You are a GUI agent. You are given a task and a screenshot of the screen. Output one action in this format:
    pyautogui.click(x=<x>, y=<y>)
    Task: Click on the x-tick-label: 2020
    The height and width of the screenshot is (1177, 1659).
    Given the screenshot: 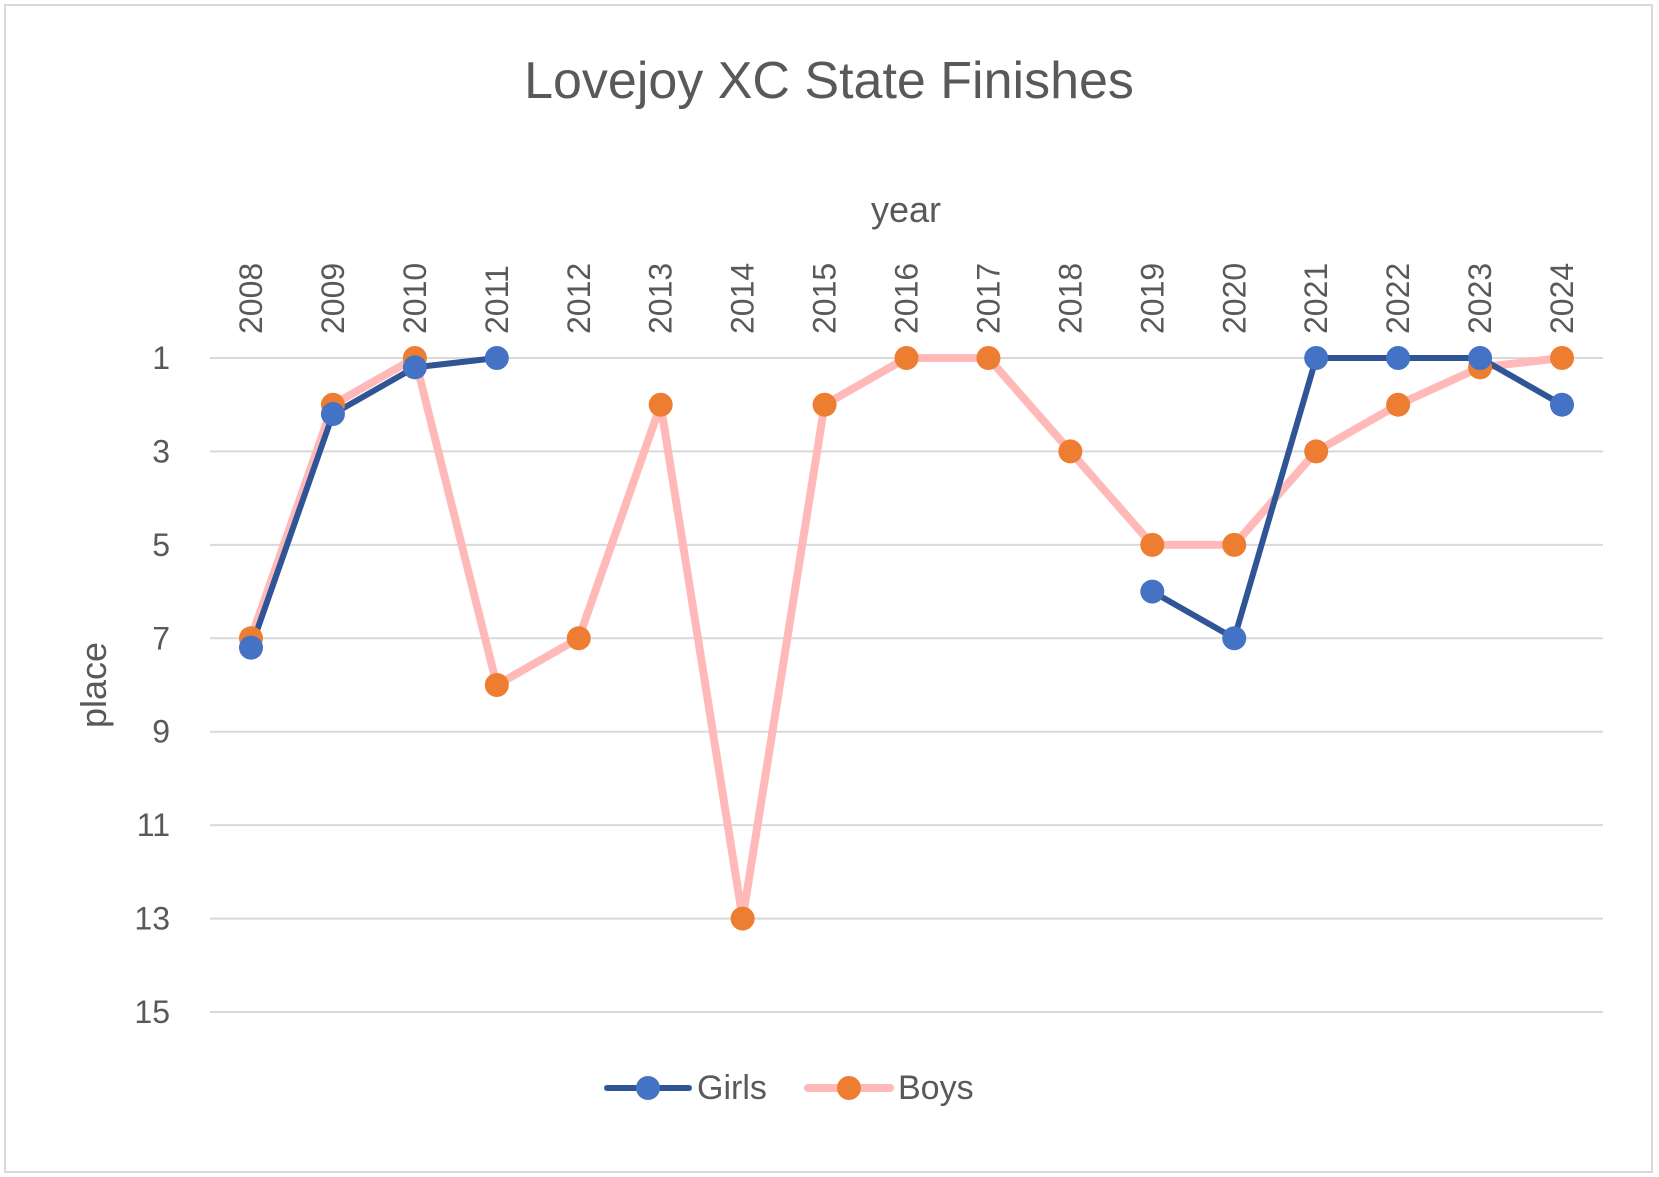 What is the action you would take?
    pyautogui.click(x=1234, y=298)
    